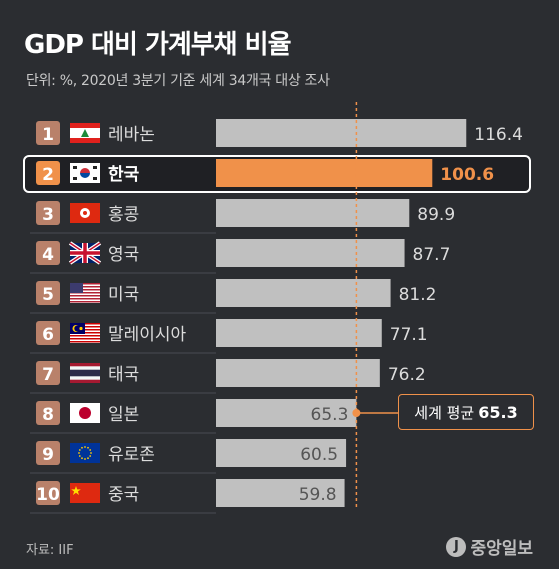 The height and width of the screenshot is (569, 559). Describe the element at coordinates (178, 81) in the screenshot. I see `chart-subtitle: 단위: %, 2020년 3분기 기준 세계 34개국 대상 조사` at that location.